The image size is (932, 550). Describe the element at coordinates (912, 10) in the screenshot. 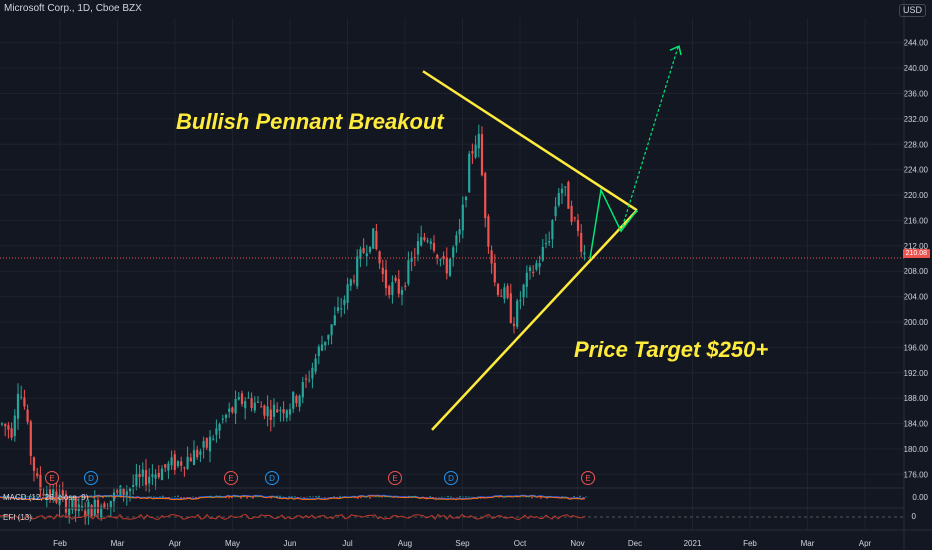

I see `currency-badge: USD` at that location.